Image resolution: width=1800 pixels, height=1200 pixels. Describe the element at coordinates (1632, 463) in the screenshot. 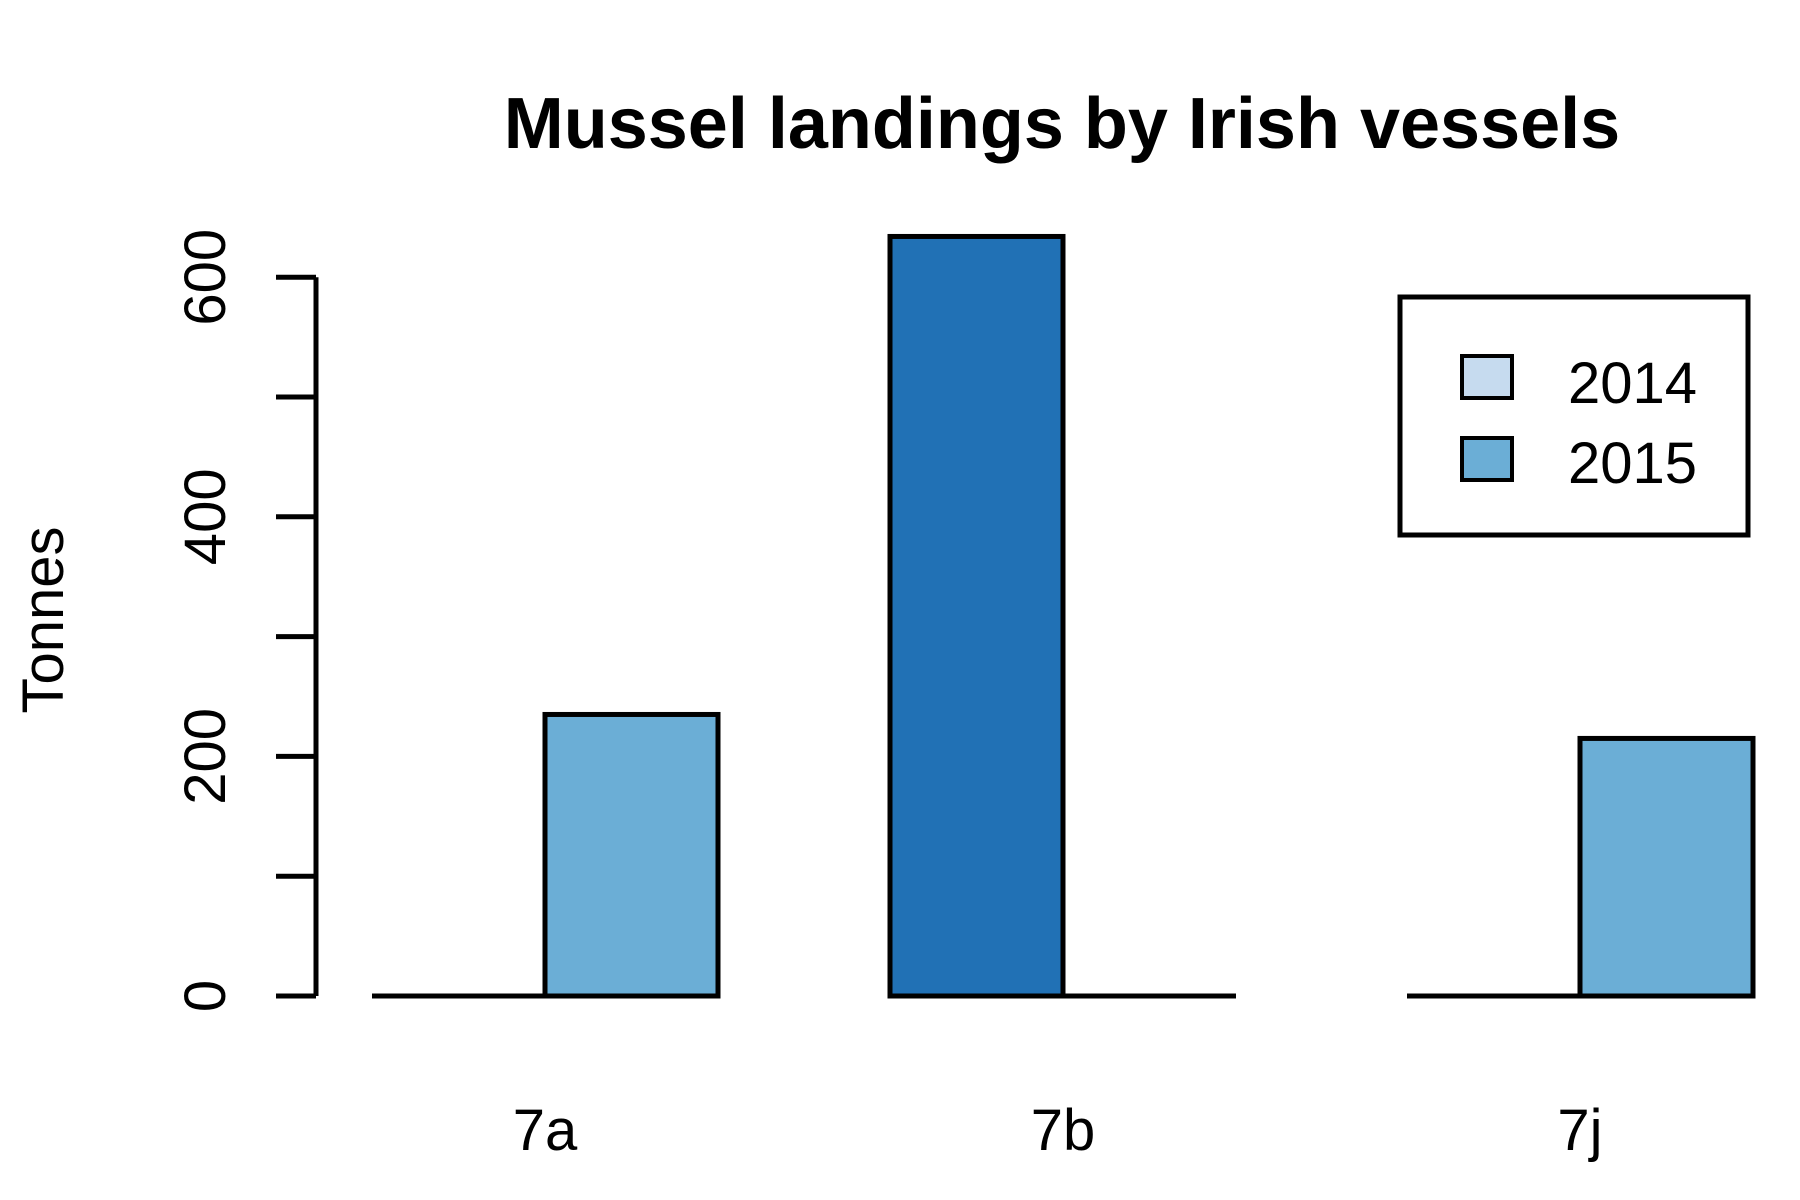

I see `legend-label-2015: 2015` at that location.